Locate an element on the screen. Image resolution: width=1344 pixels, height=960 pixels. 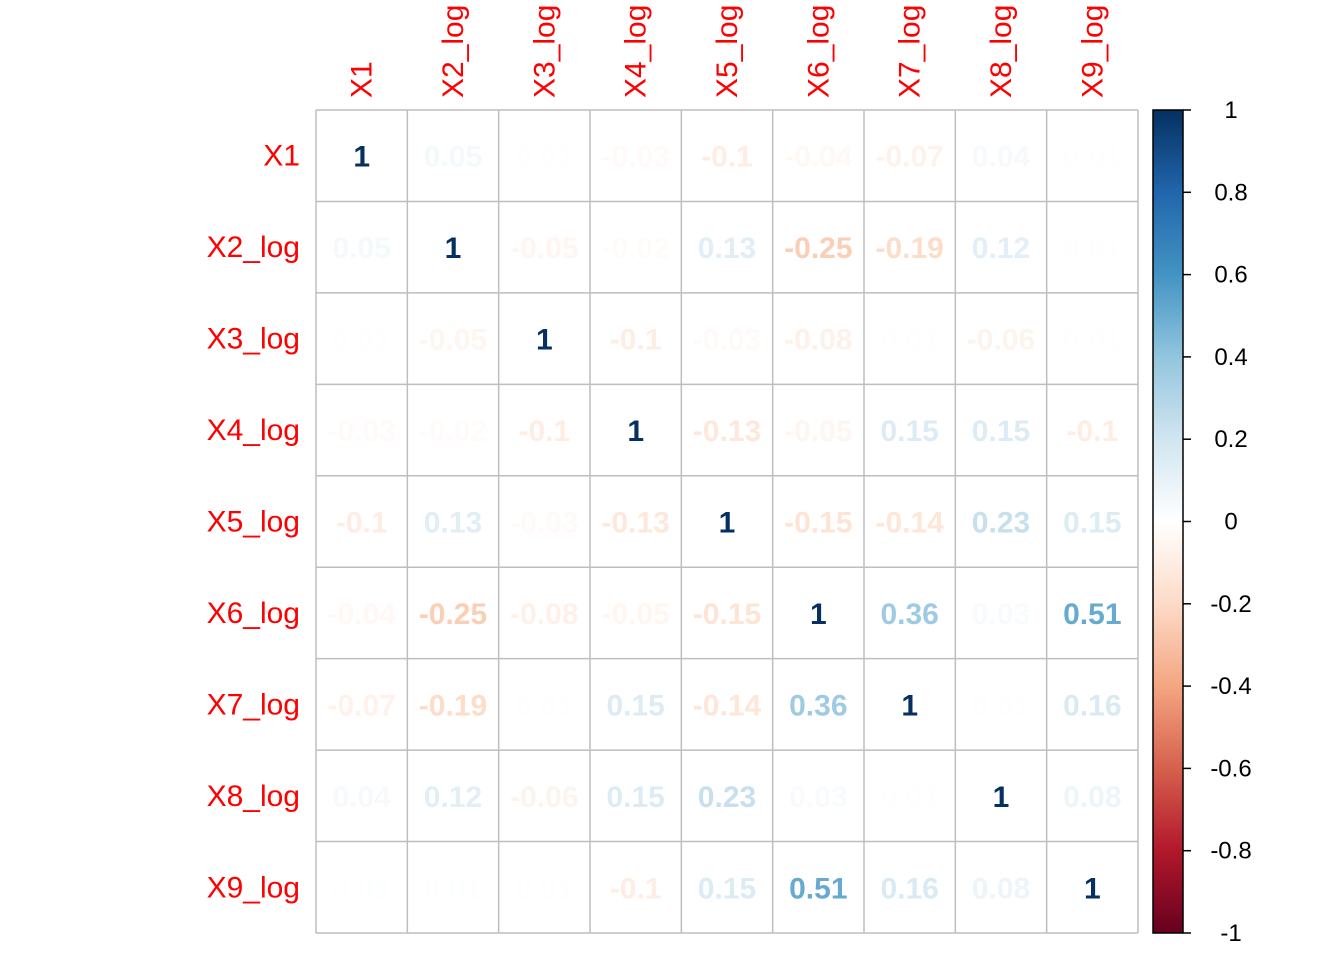
row-label: X8_log is located at coordinates (253, 796).